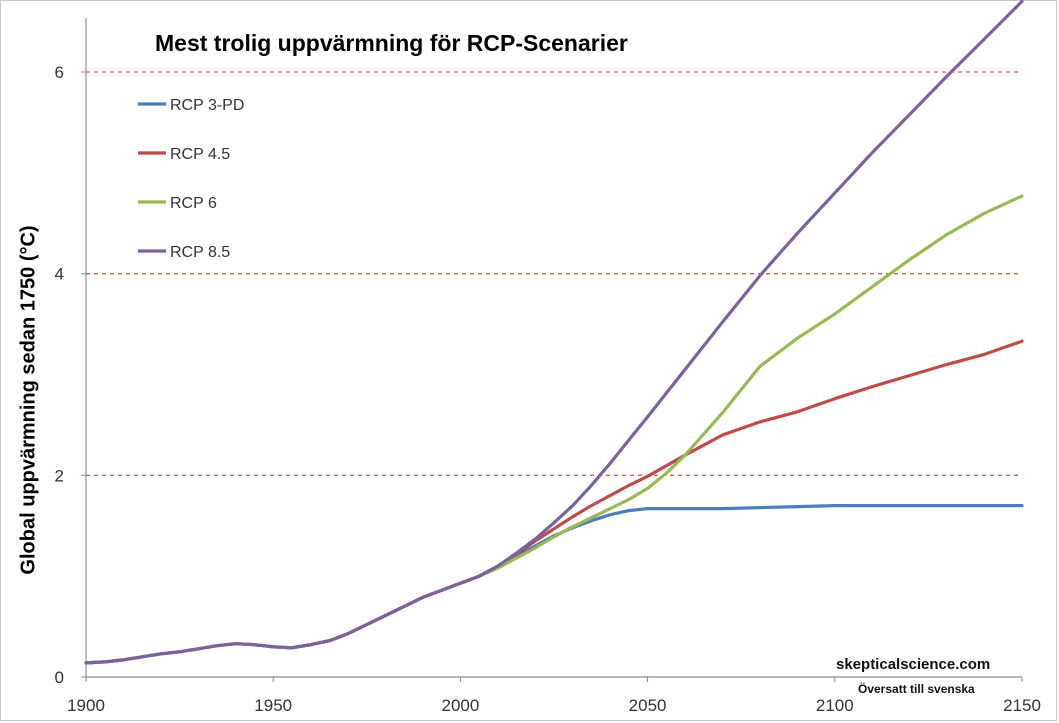 The width and height of the screenshot is (1059, 723). Describe the element at coordinates (200, 154) in the screenshot. I see `legend-label-rcp-4-5: RCP 4.5` at that location.